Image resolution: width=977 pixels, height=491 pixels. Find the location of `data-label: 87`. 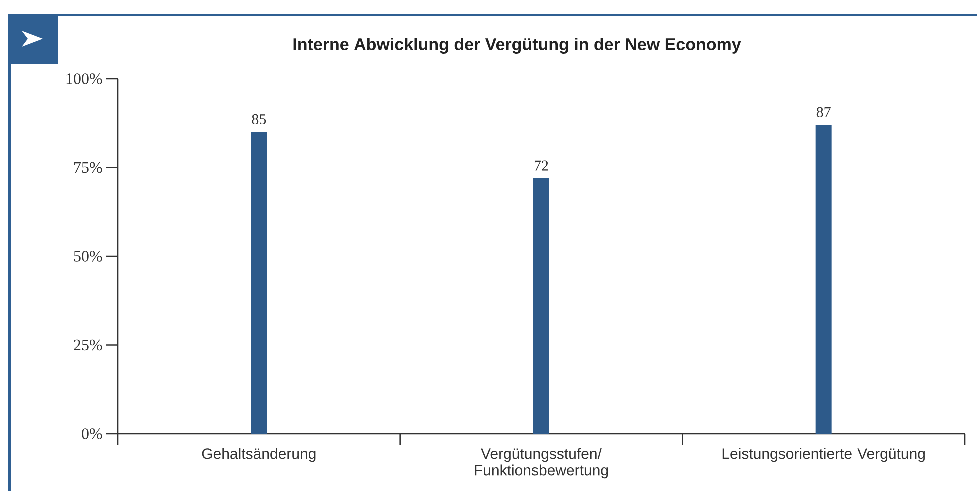

data-label: 87 is located at coordinates (823, 112).